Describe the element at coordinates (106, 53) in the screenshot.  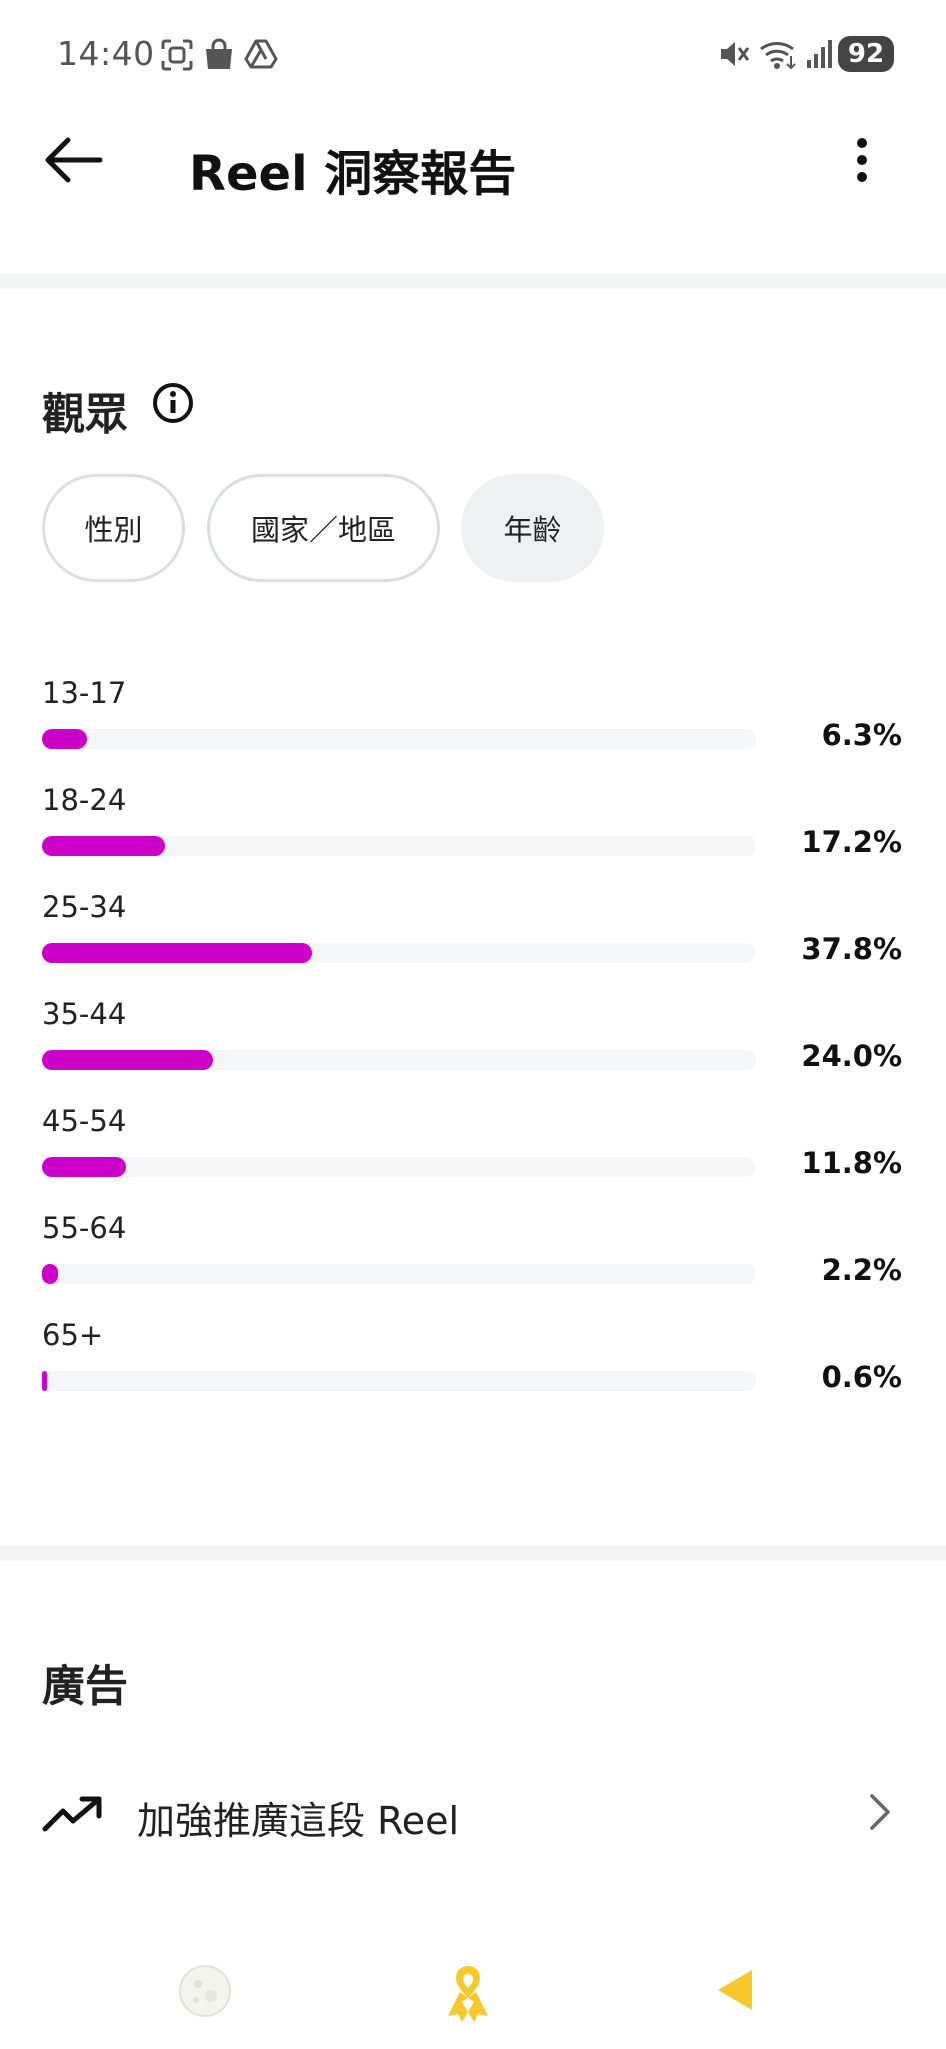
I see `status-time: 14:40` at that location.